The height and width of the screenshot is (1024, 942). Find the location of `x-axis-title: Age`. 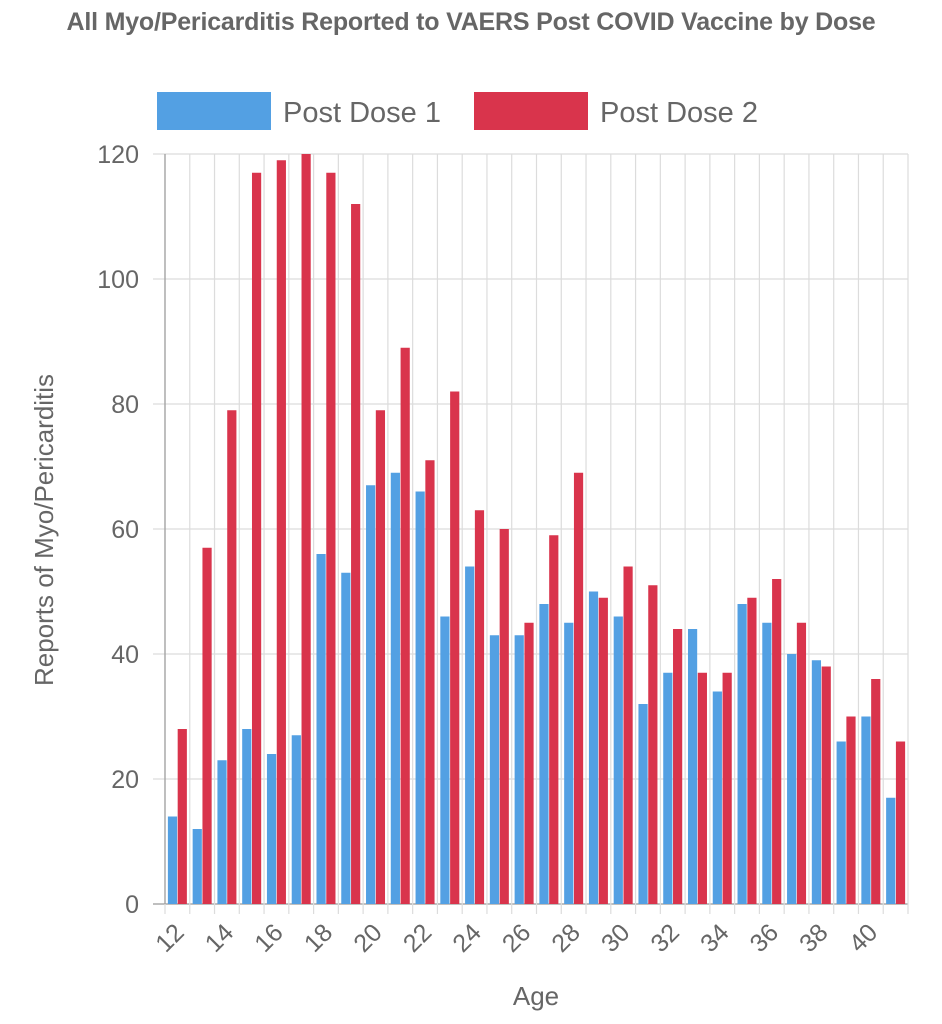

x-axis-title: Age is located at coordinates (536, 996).